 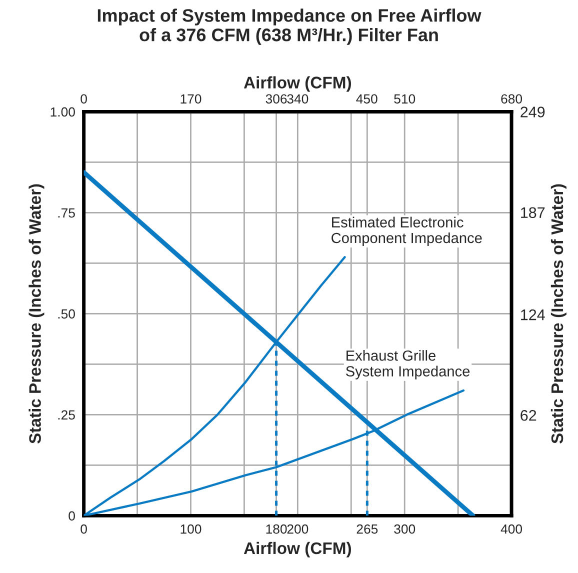 What do you see at coordinates (66, 314) in the screenshot?
I see `y-tick-label: .50` at bounding box center [66, 314].